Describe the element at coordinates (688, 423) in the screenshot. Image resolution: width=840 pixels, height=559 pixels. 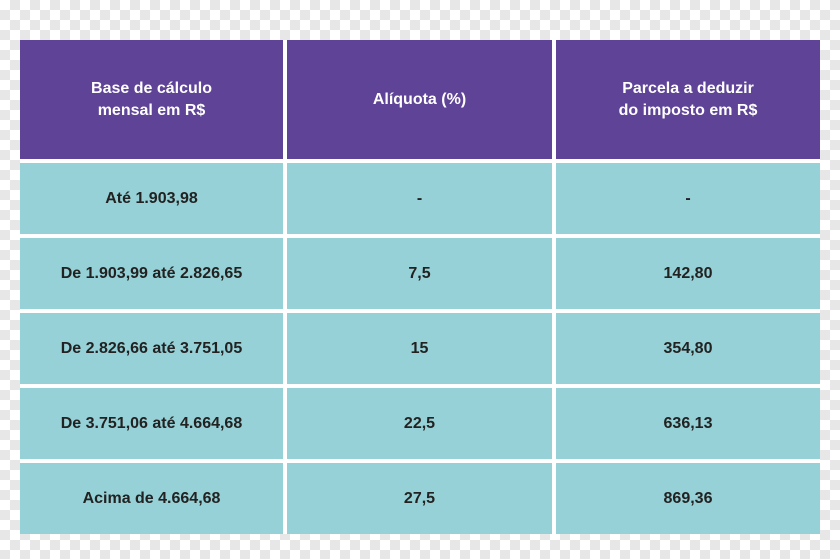
I see `row-4-parcela: 636,13` at that location.